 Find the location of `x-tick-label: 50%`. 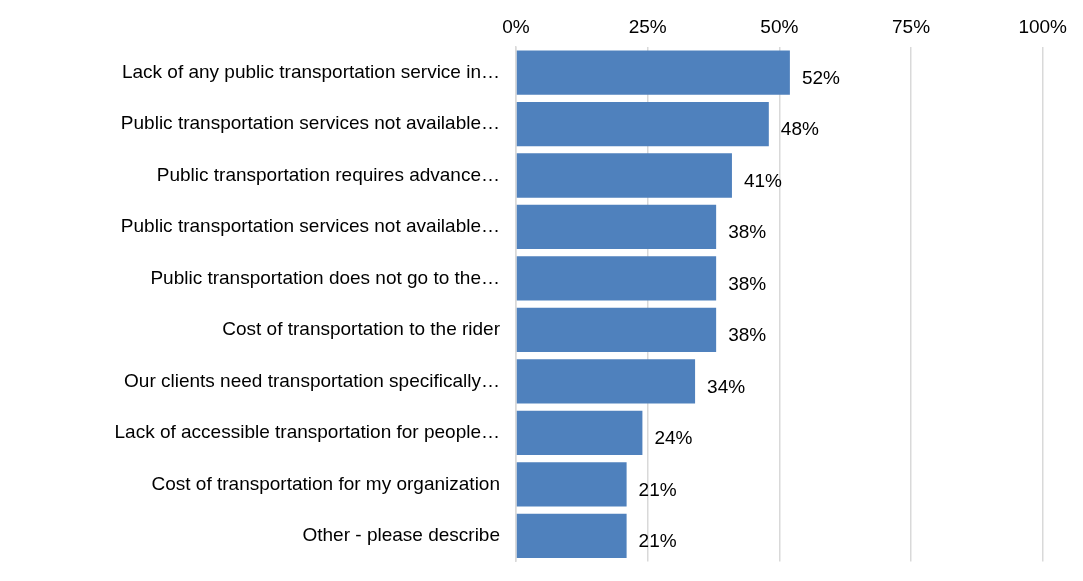

x-tick-label: 50% is located at coordinates (779, 26).